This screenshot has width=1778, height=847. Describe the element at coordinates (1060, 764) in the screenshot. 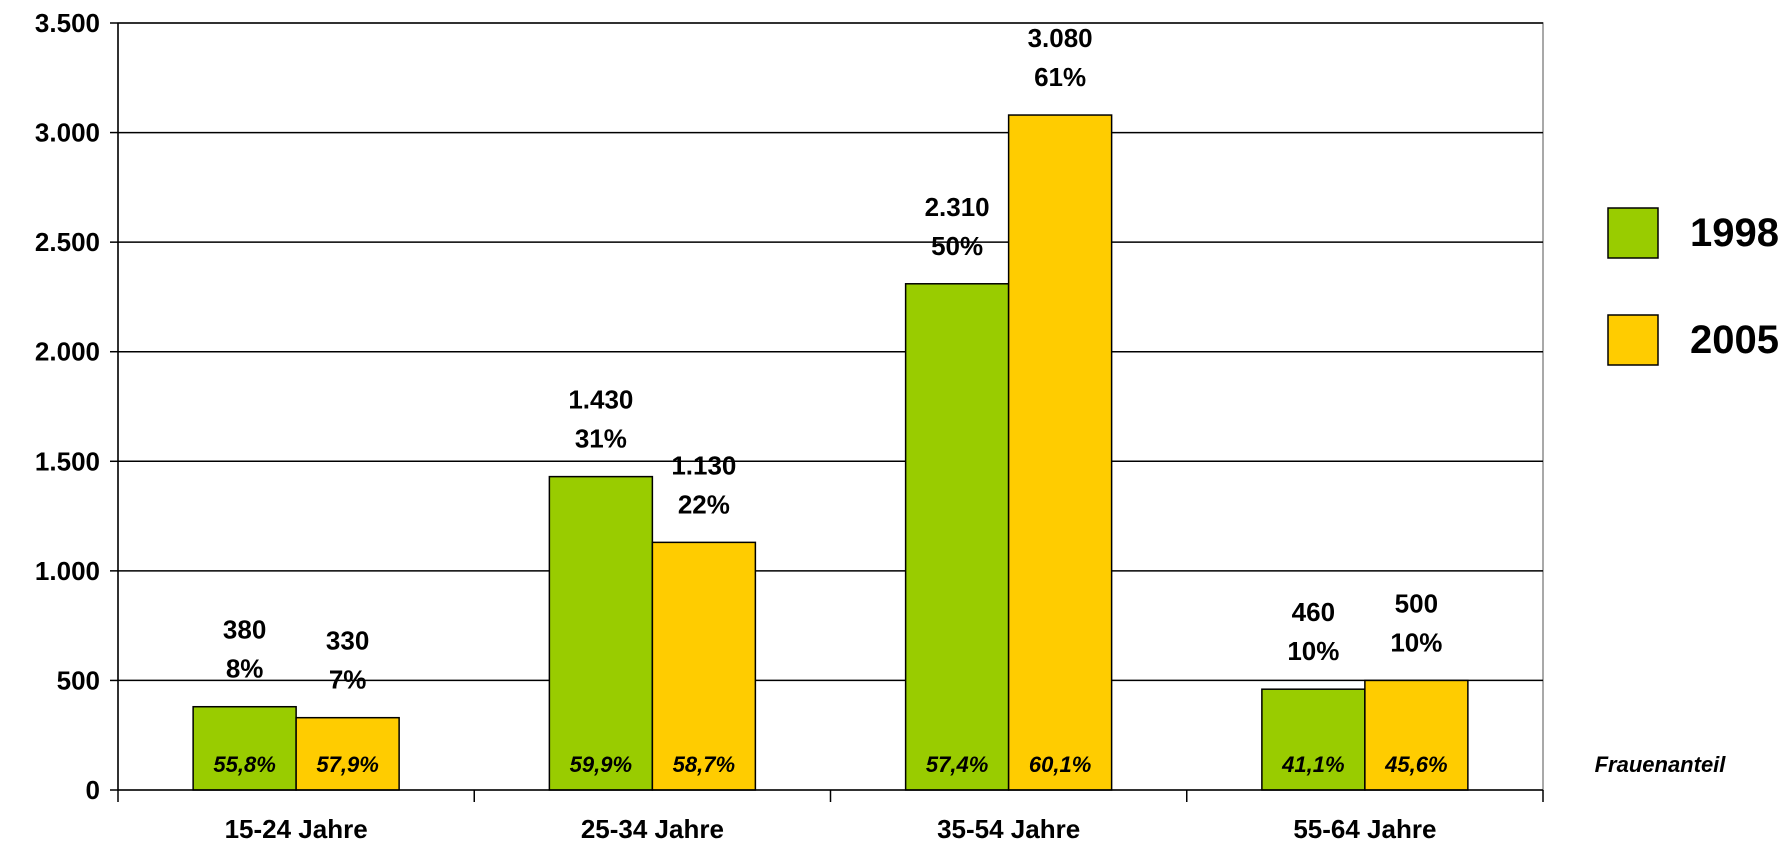

I see `frauenanteil-label: 60,1%` at that location.